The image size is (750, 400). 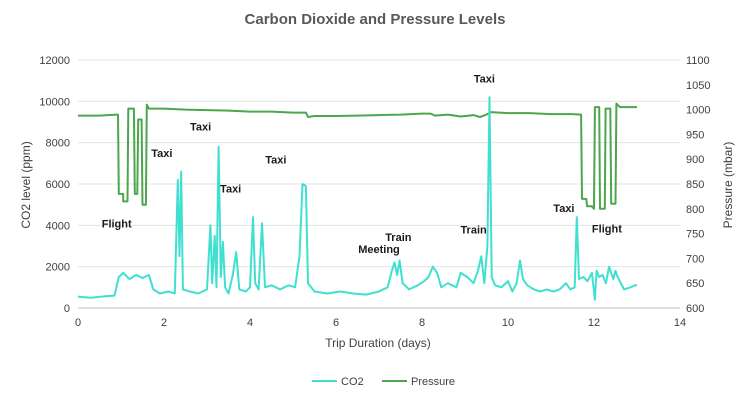 I want to click on legend-pressure-label: Pressure, so click(x=433, y=382).